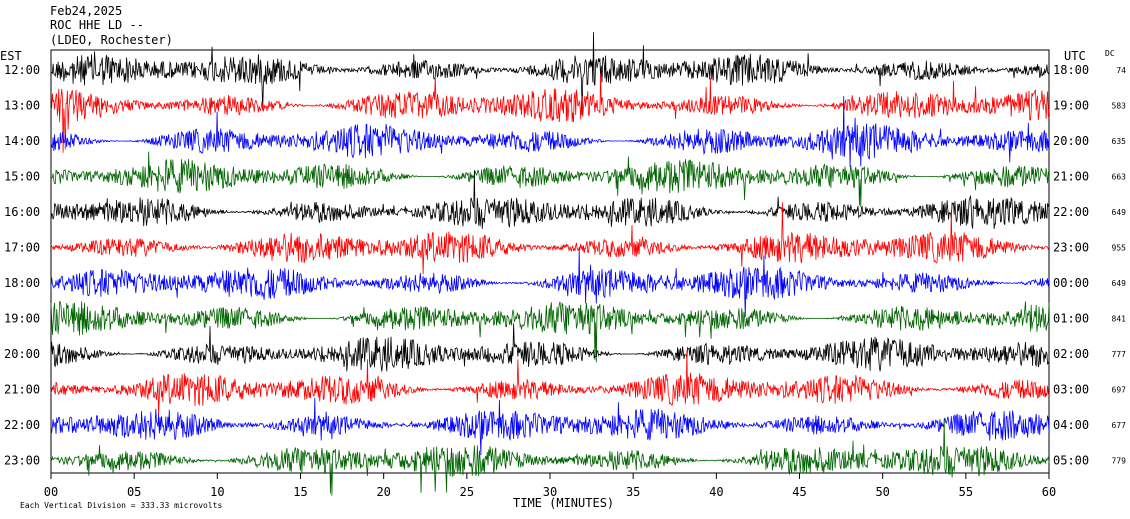 The height and width of the screenshot is (519, 1130). What do you see at coordinates (22, 212) in the screenshot?
I see `est-label: 16:00` at bounding box center [22, 212].